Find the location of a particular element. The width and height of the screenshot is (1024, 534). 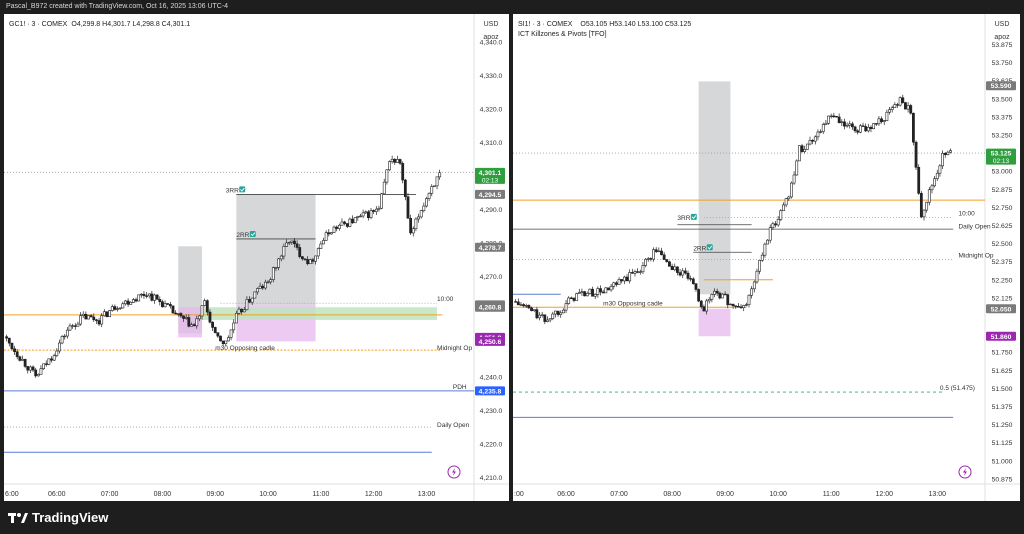

annotation-label: 3RR is located at coordinates (687, 217).